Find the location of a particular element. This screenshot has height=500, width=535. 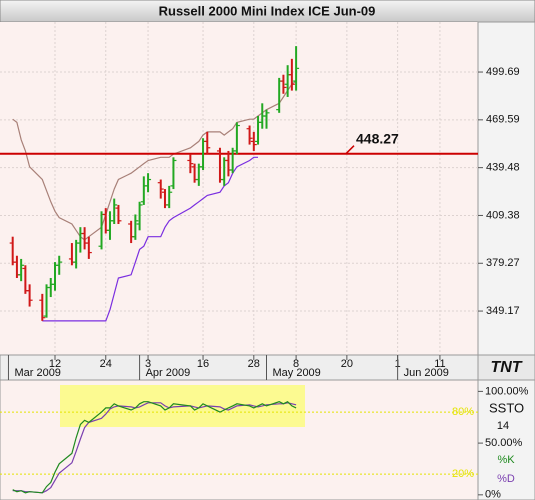

x-tick-label: 20 is located at coordinates (347, 364).